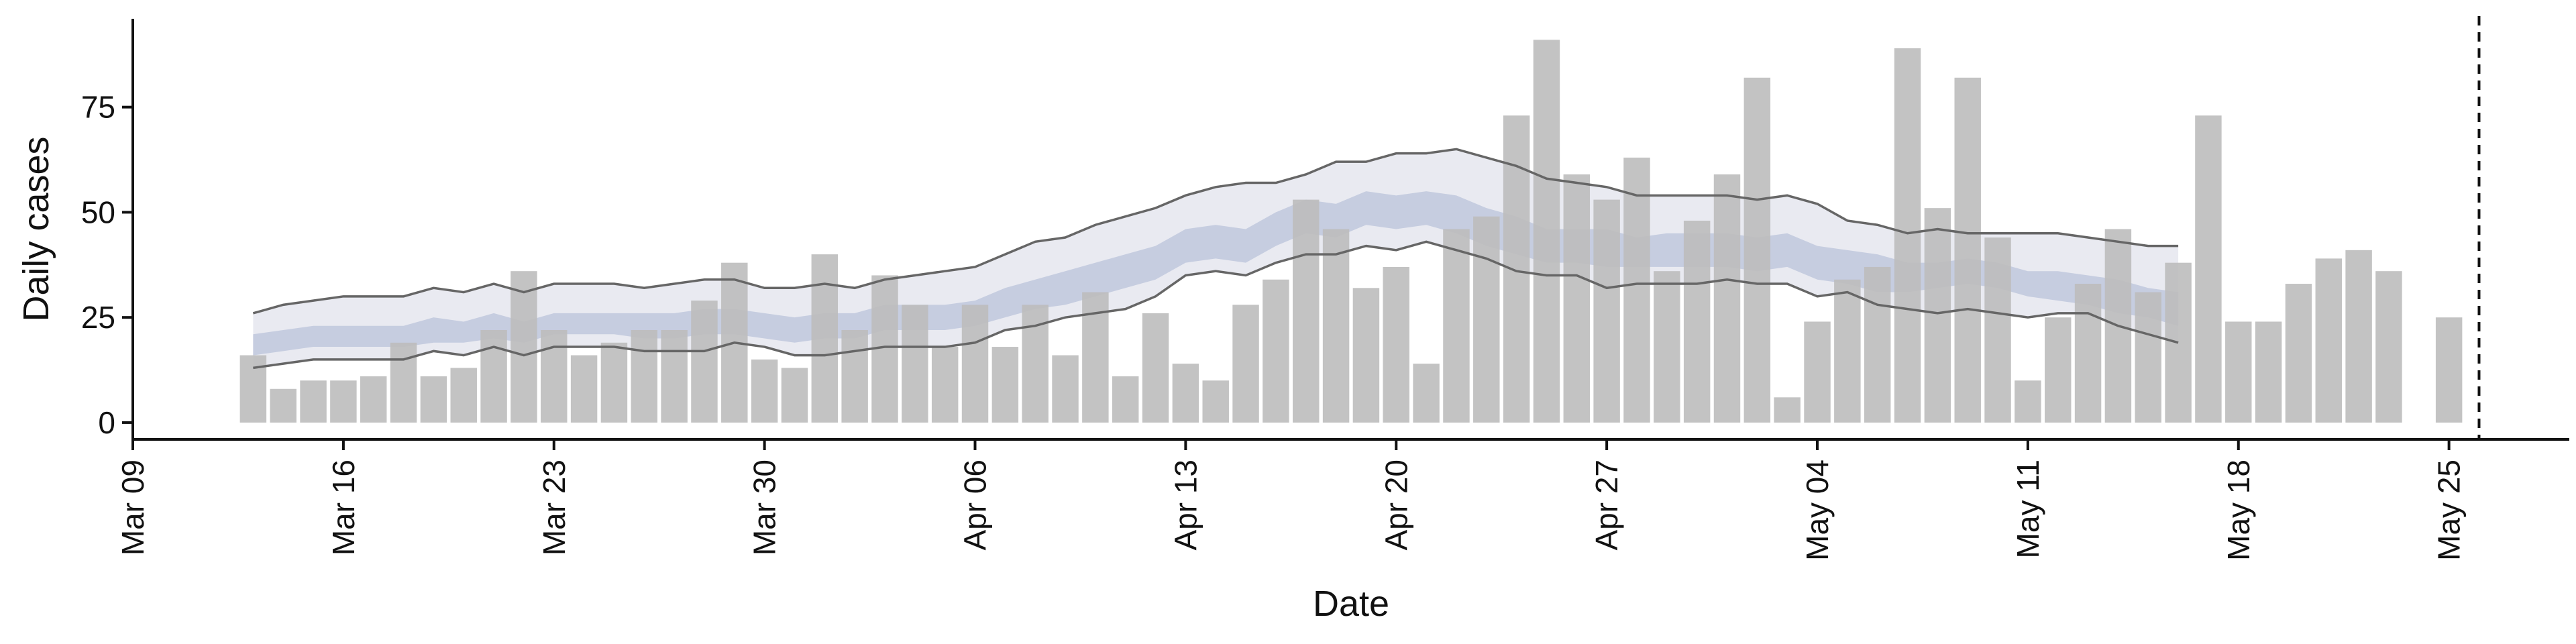  What do you see at coordinates (343, 507) in the screenshot?
I see `x-tick-label: Mar 16` at bounding box center [343, 507].